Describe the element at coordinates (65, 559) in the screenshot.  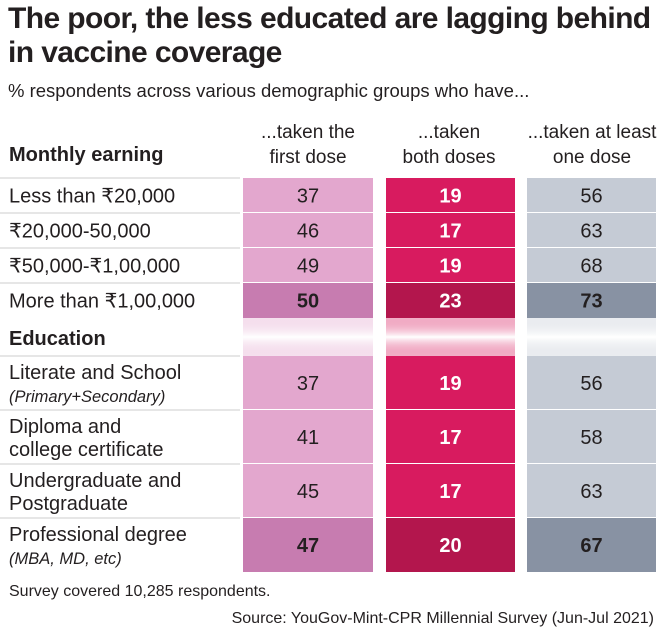
I see `row-sublabel: (MBA, MD, etc)` at that location.